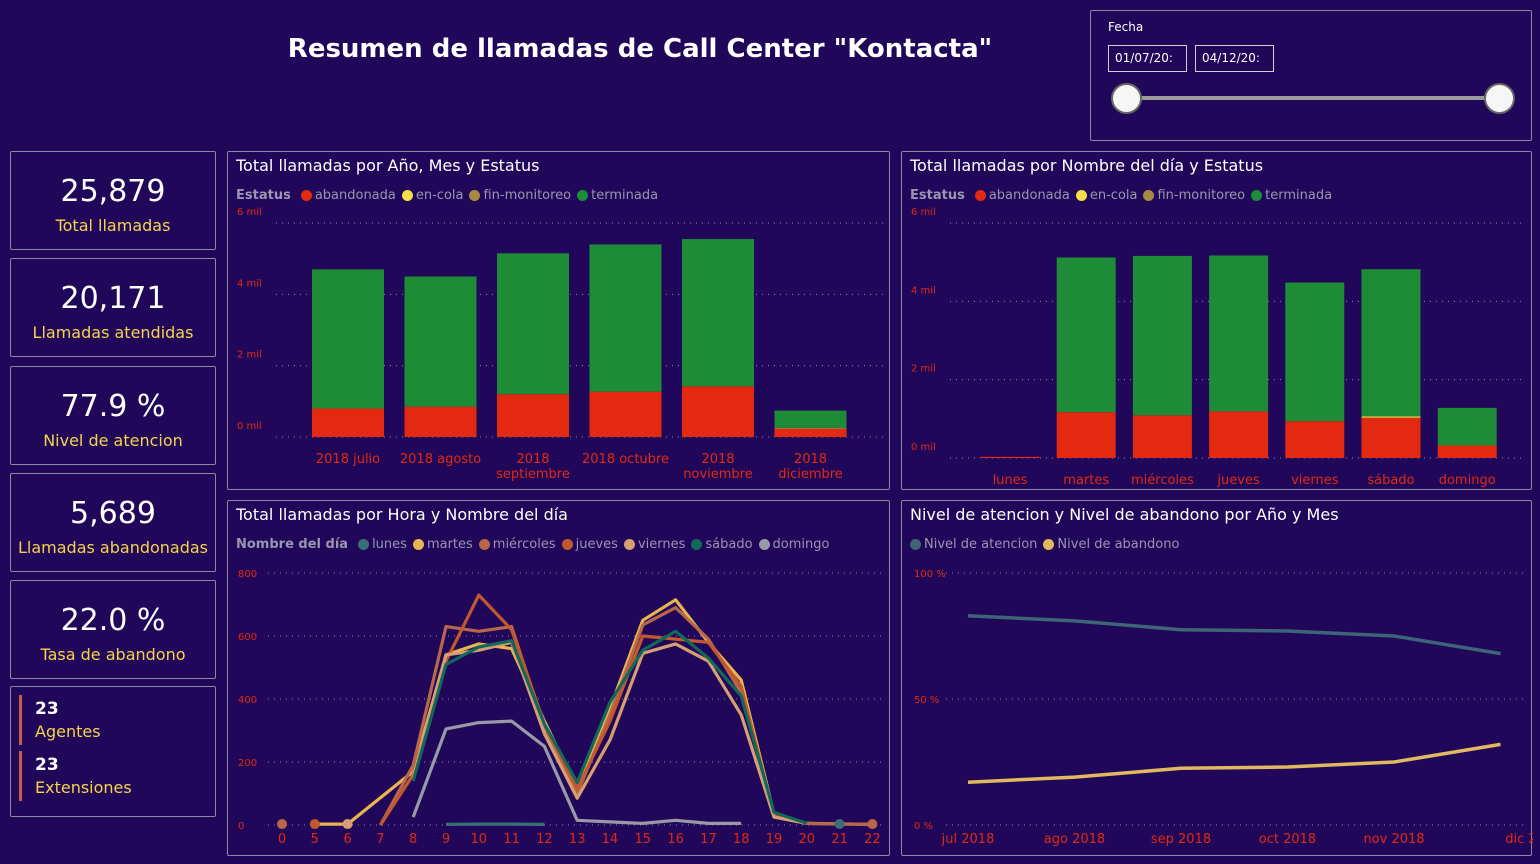  Describe the element at coordinates (807, 839) in the screenshot. I see `x-tick-label: 20` at that location.